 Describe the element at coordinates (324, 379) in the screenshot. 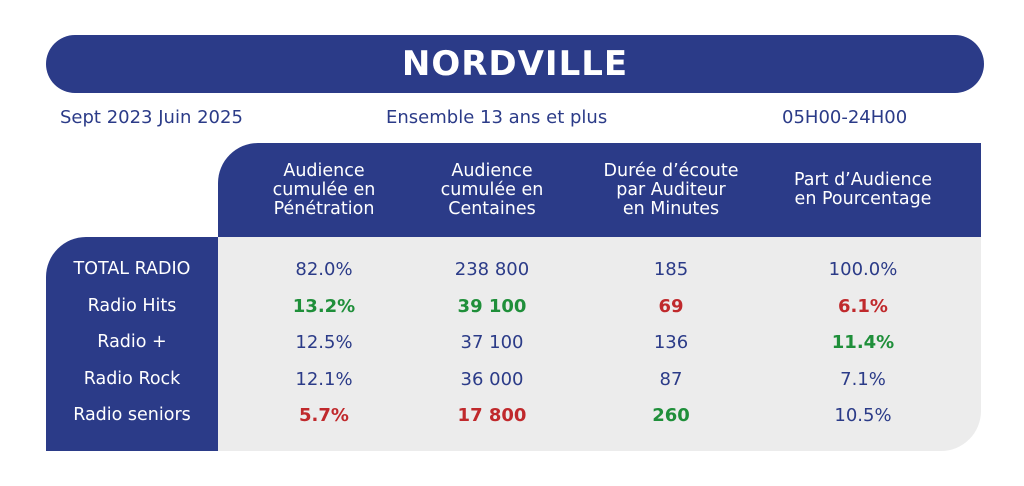

I see `table-cell: 12.1%` at that location.